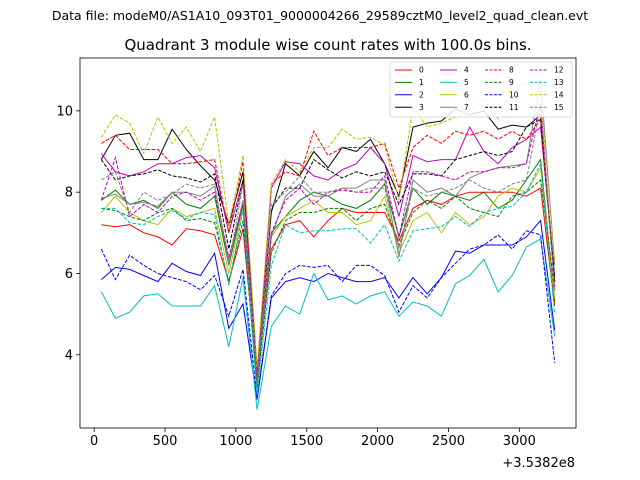  What do you see at coordinates (466, 82) in the screenshot?
I see `legend-label-5: 5` at bounding box center [466, 82].